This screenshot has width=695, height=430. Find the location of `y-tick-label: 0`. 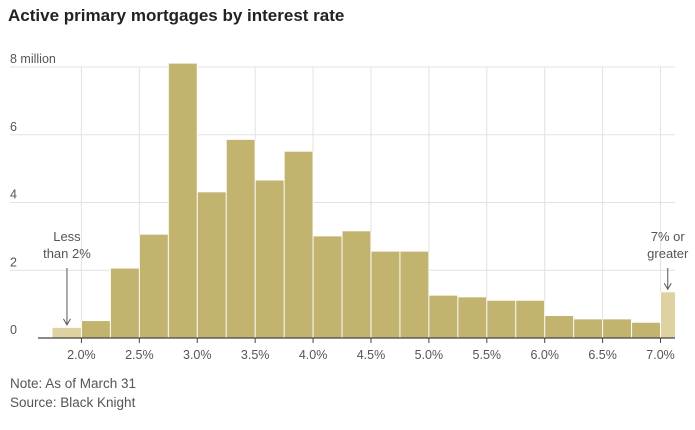

y-tick-label: 0 is located at coordinates (13, 330).